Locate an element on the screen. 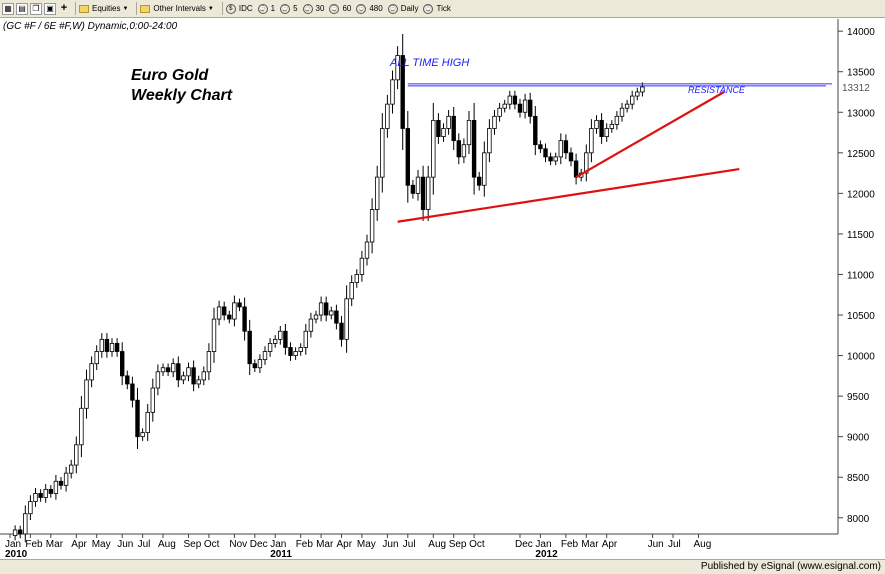  trendline-lower-support is located at coordinates (568, 195).